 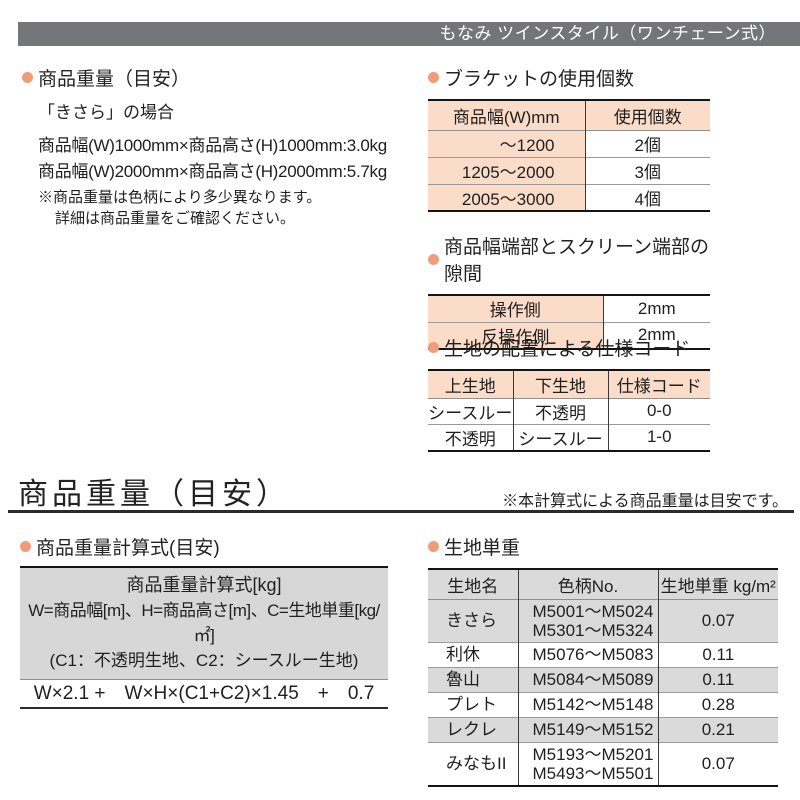 I want to click on edge-gap-heading: 商品幅端部とスクリーン端部の隙間, so click(x=578, y=259).